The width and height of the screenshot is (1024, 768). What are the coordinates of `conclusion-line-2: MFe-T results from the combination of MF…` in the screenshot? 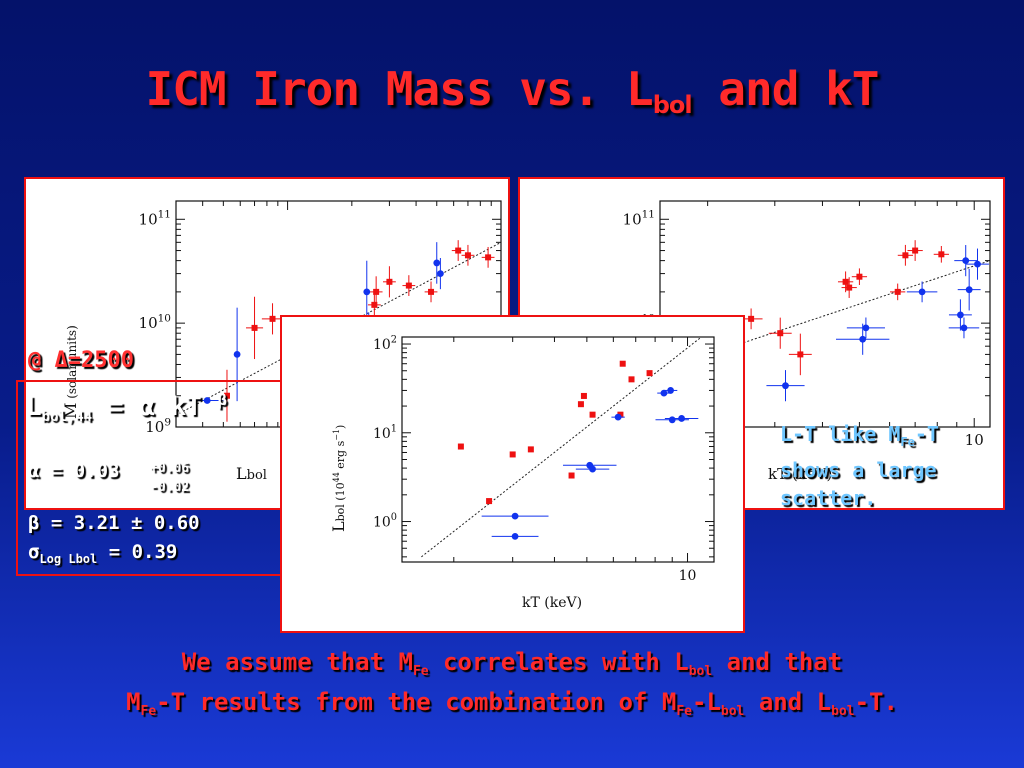 It's located at (512, 703).